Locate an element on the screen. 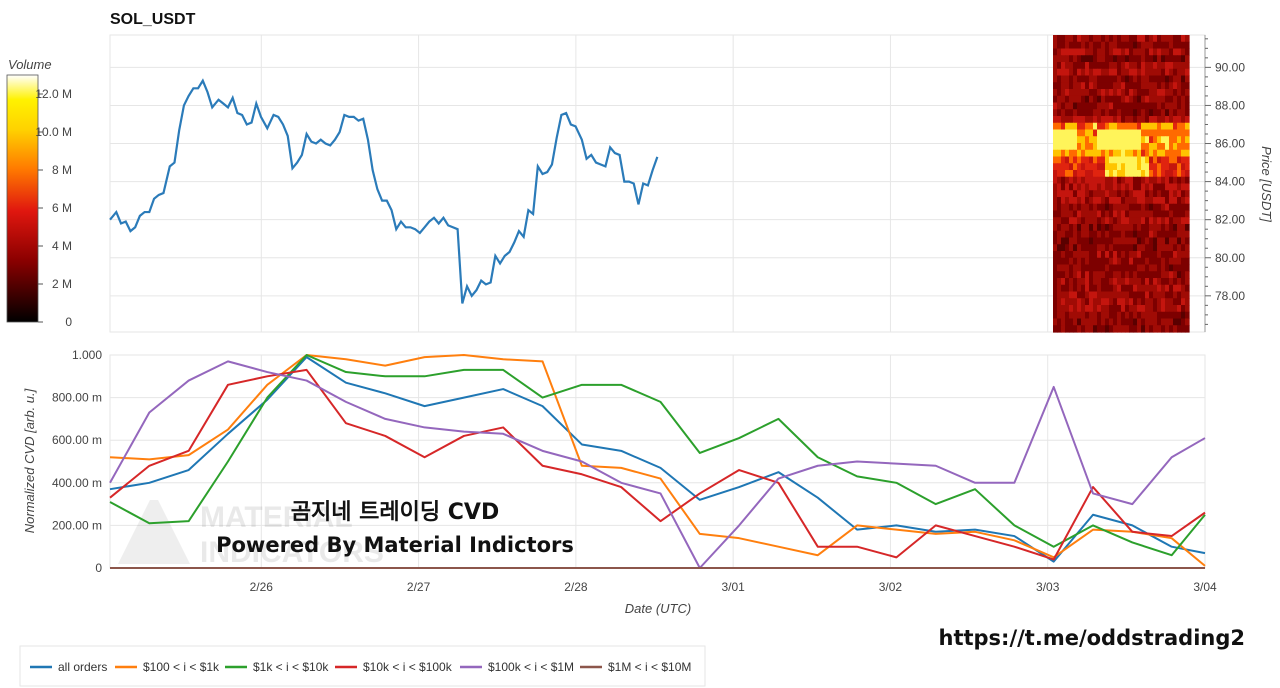 The image size is (1280, 688). telegram-link: https://t.me/oddstrading2 is located at coordinates (1092, 638).